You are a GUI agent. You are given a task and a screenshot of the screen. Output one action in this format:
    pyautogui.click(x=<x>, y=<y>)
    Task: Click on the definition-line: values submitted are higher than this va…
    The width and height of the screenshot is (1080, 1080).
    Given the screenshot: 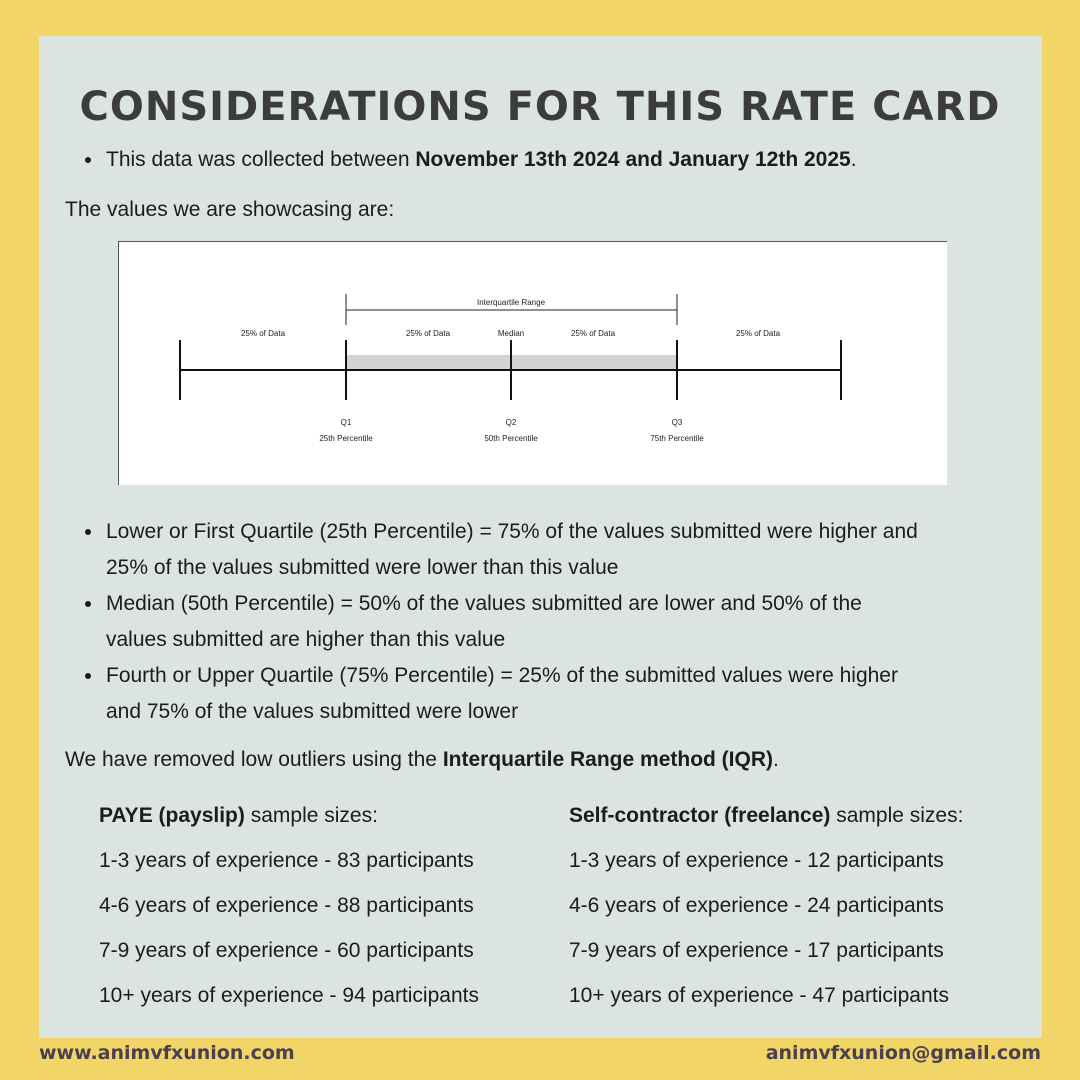 What is the action you would take?
    pyautogui.click(x=306, y=639)
    